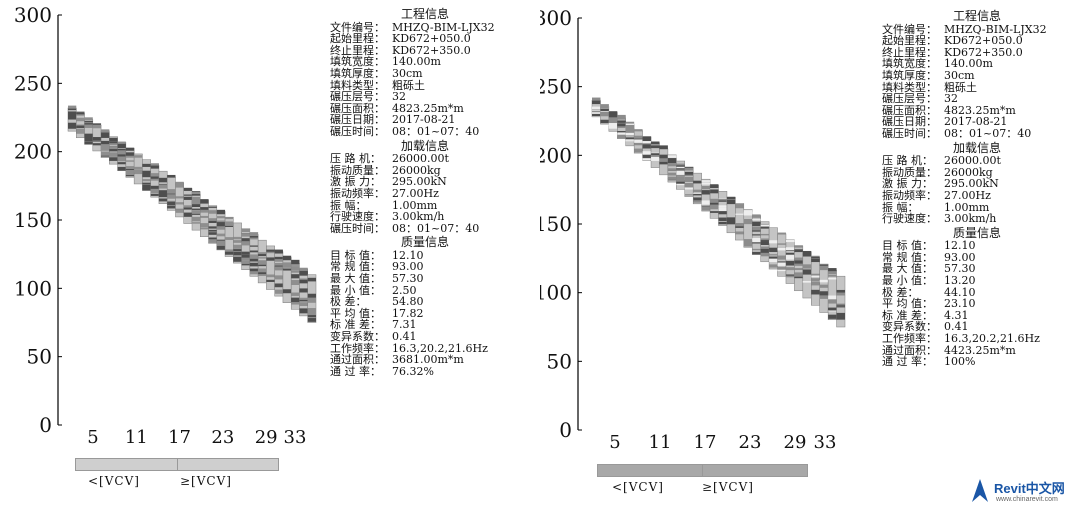 Image resolution: width=1080 pixels, height=512 pixels. What do you see at coordinates (357, 73) in the screenshot?
I see `left-engineering-label: 填筑厚度：` at bounding box center [357, 73].